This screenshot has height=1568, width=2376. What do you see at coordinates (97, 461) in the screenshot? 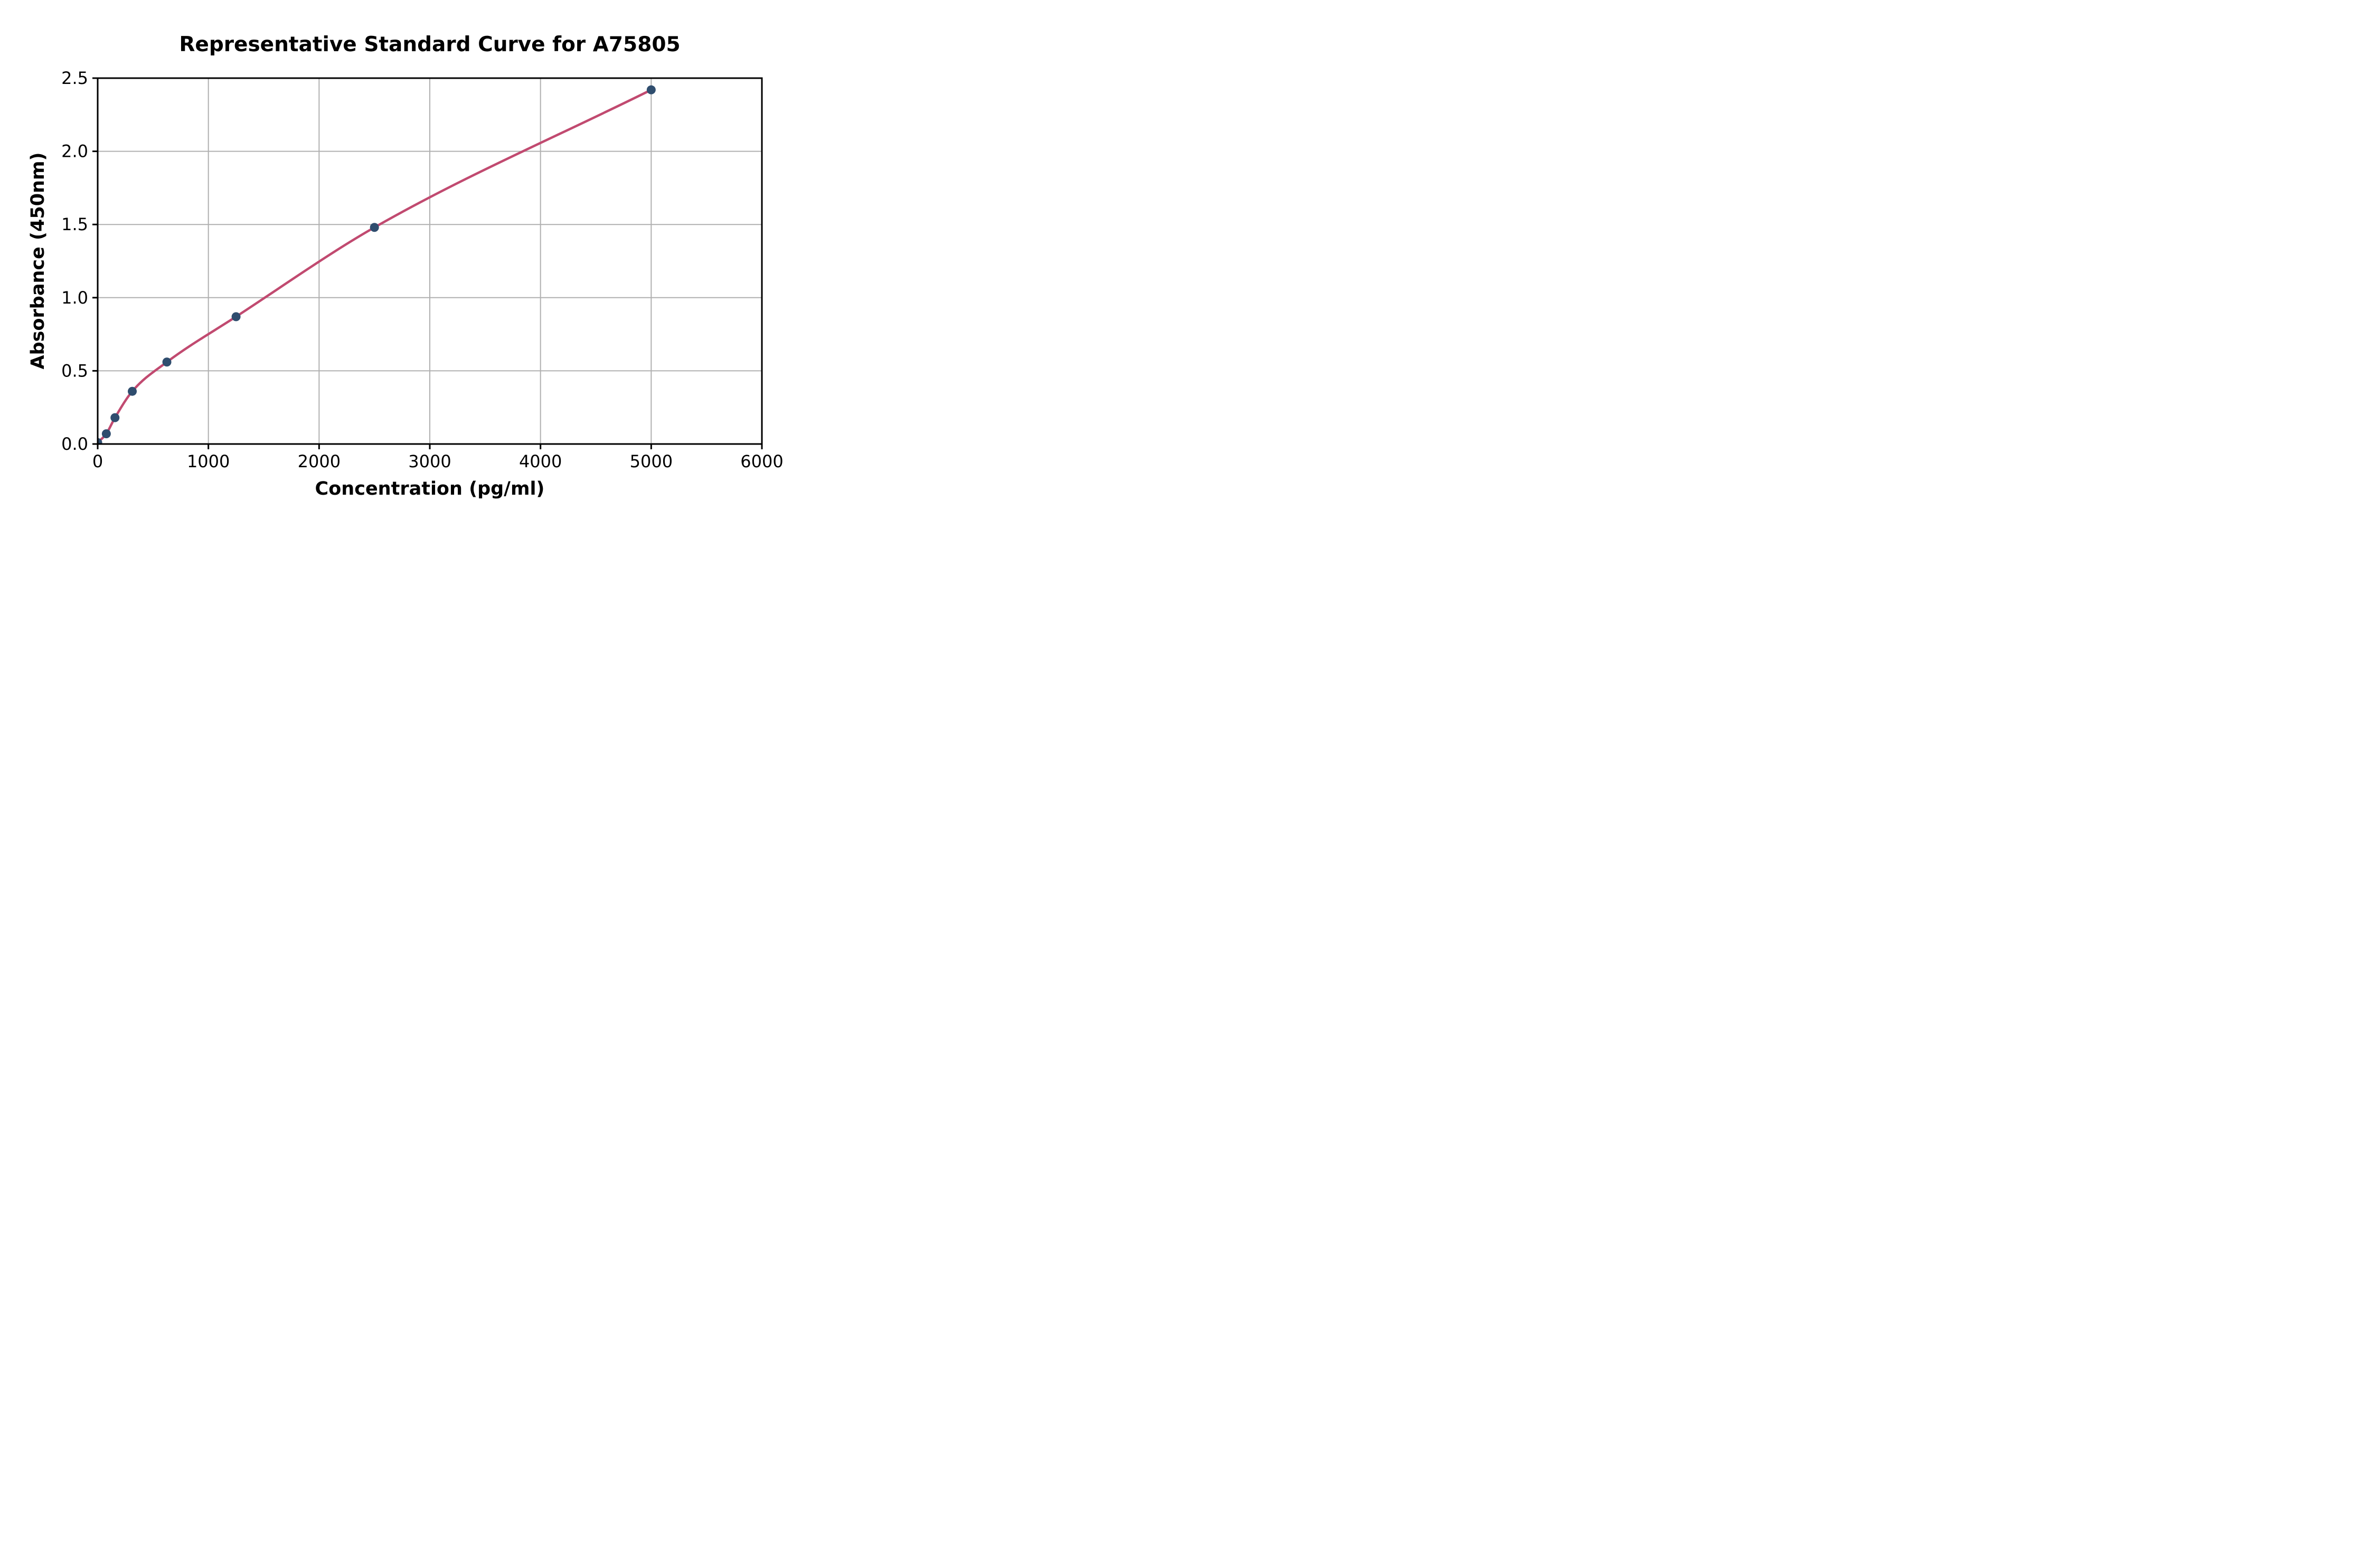
I see `x-tick-label: 0` at bounding box center [97, 461].